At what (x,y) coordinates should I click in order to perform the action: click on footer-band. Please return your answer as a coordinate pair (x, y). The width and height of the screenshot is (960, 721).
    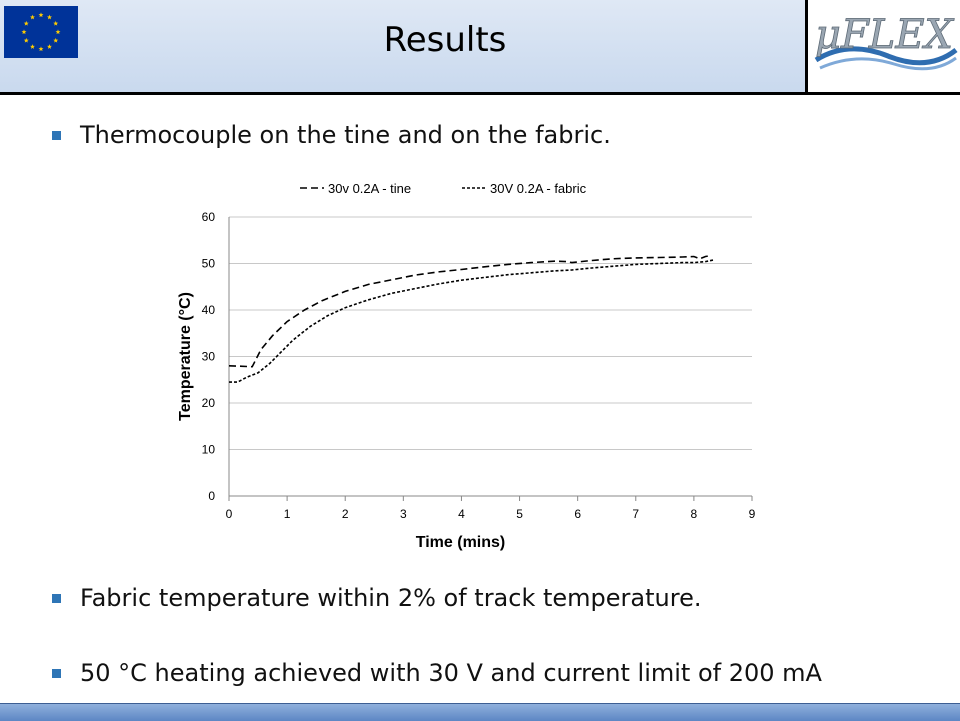
    Looking at the image, I should click on (480, 712).